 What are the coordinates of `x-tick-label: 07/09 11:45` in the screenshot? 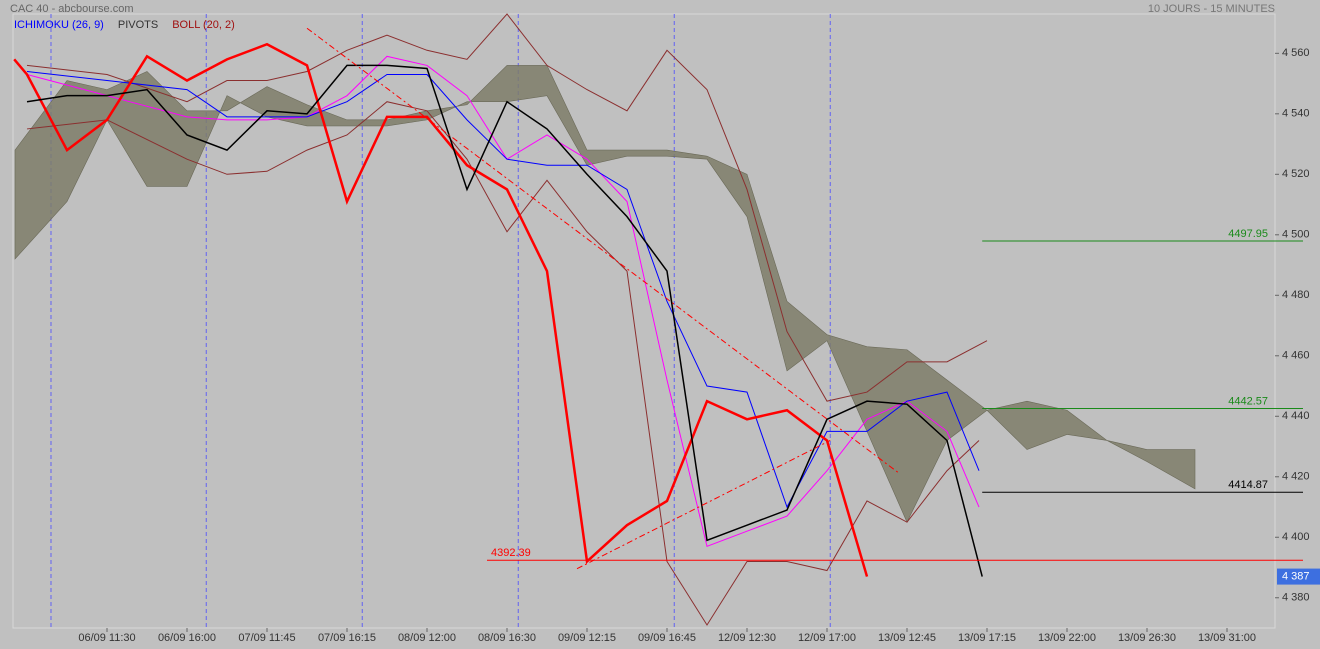 It's located at (266, 638).